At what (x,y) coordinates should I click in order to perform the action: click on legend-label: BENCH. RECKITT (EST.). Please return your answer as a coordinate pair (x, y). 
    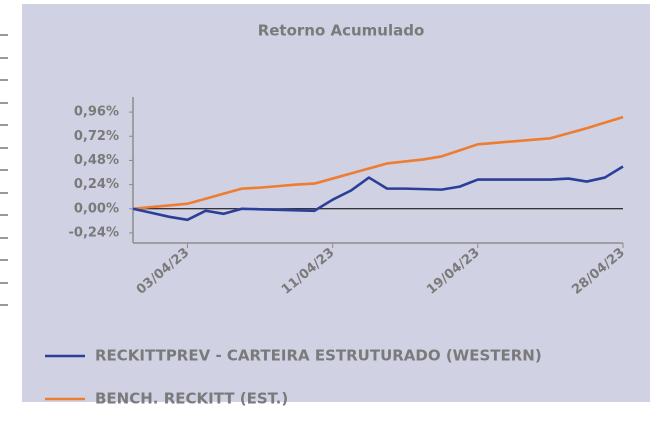
    Looking at the image, I should click on (191, 399).